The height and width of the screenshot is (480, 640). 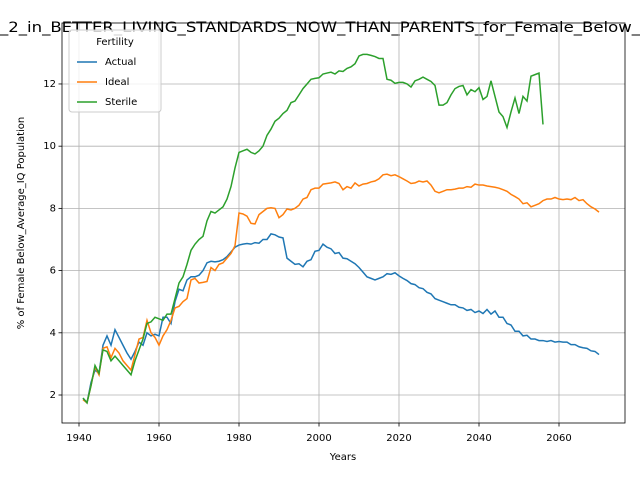 What do you see at coordinates (53, 208) in the screenshot?
I see `y-tick-label: 8` at bounding box center [53, 208].